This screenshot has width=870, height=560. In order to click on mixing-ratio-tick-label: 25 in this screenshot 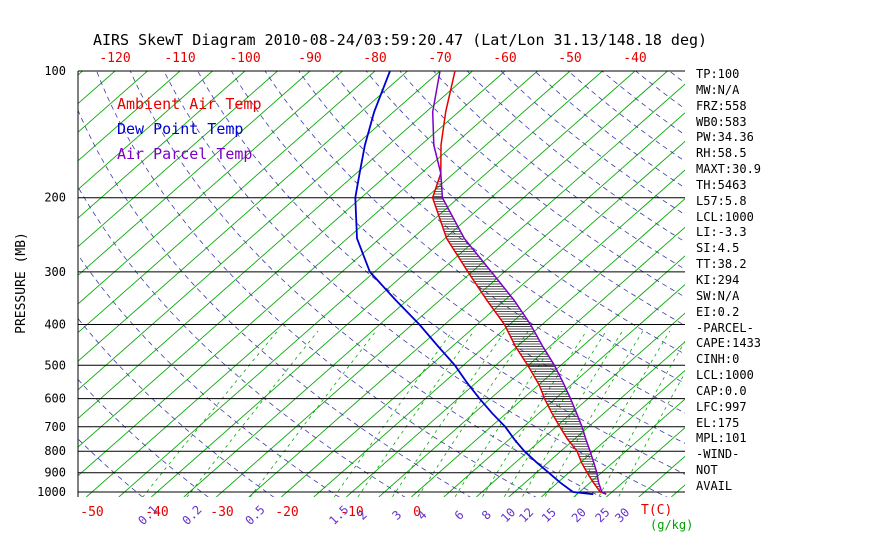, I will do `click(603, 515)`.